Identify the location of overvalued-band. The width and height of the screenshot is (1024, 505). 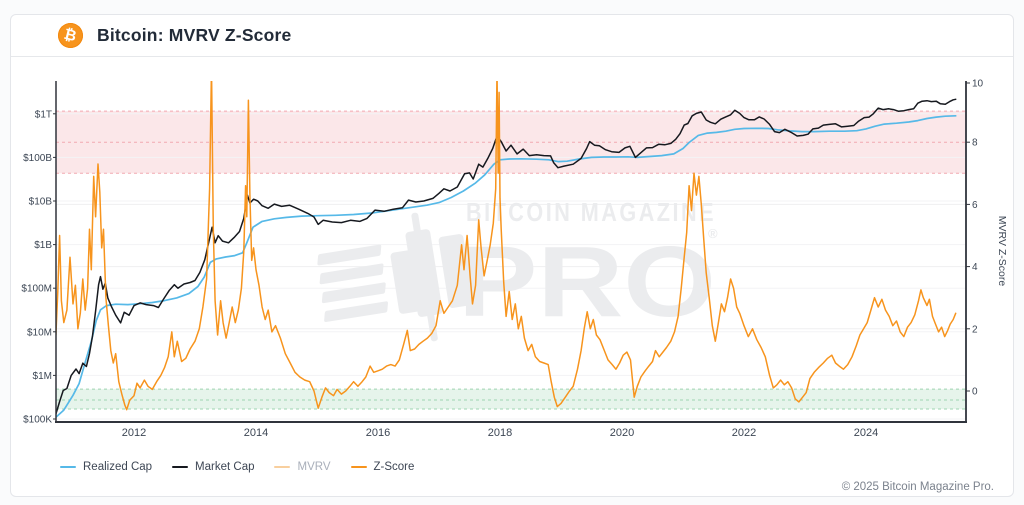
(511, 142).